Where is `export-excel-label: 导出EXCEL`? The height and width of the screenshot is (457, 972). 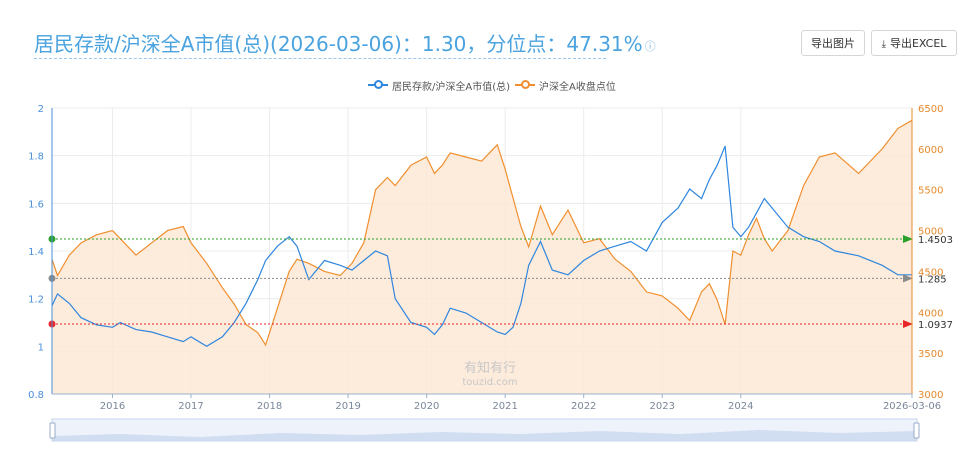 export-excel-label: 导出EXCEL is located at coordinates (918, 43).